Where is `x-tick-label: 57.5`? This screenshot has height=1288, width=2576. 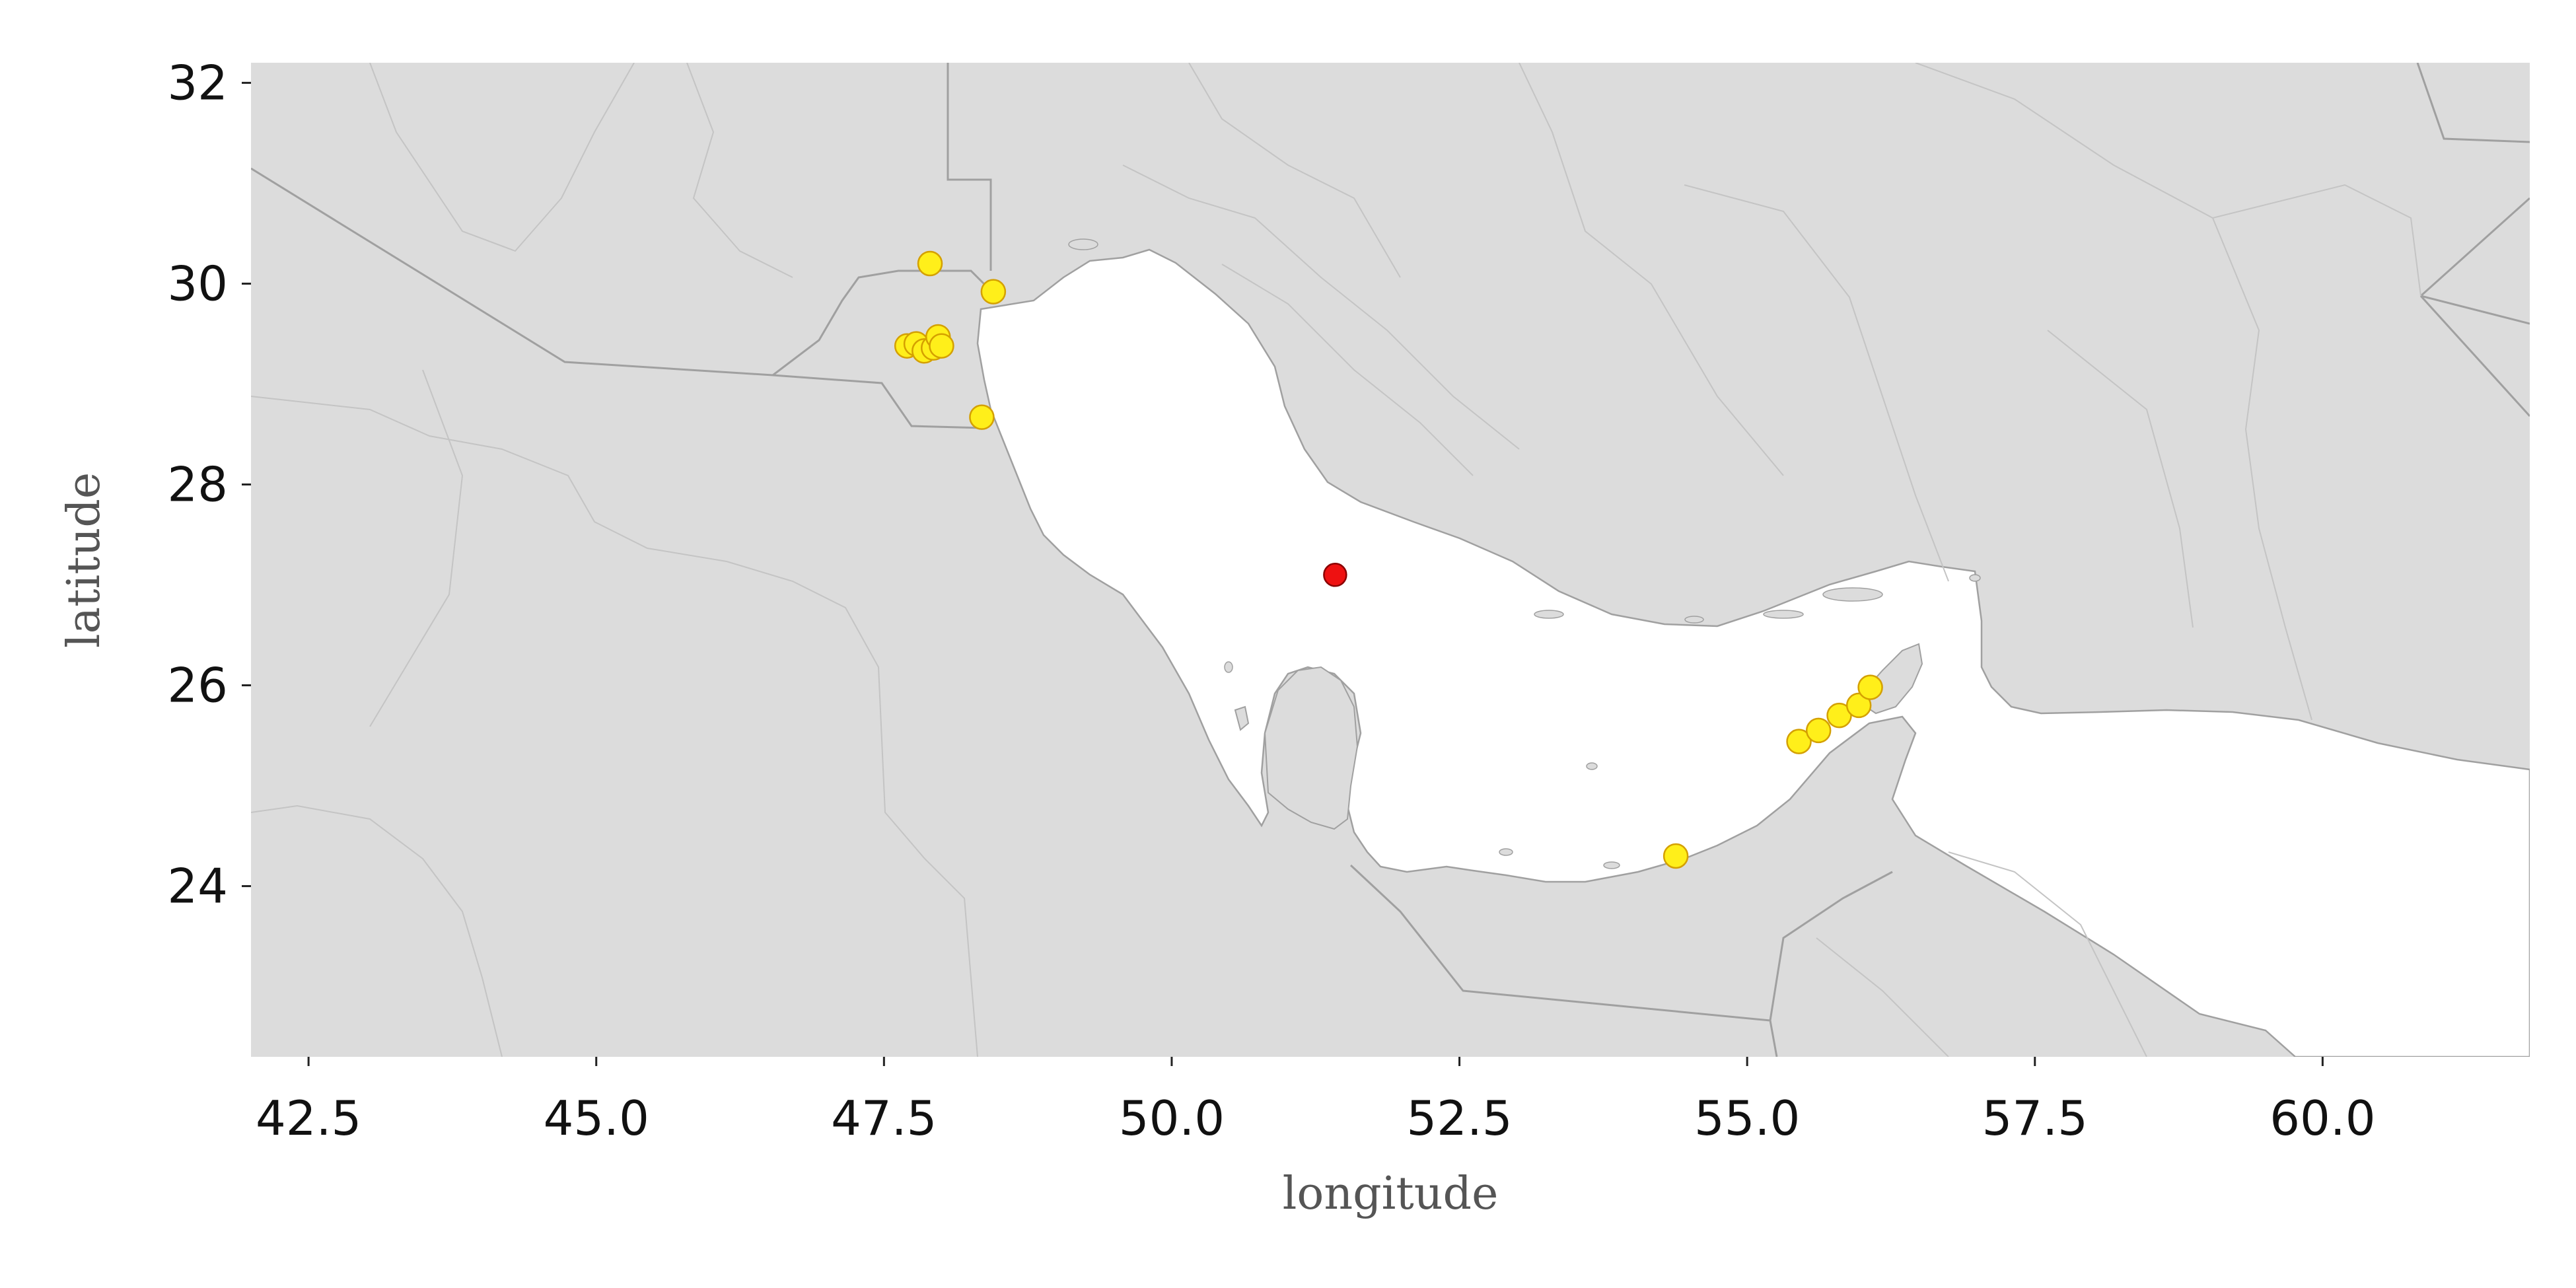 x-tick-label: 57.5 is located at coordinates (2035, 1118).